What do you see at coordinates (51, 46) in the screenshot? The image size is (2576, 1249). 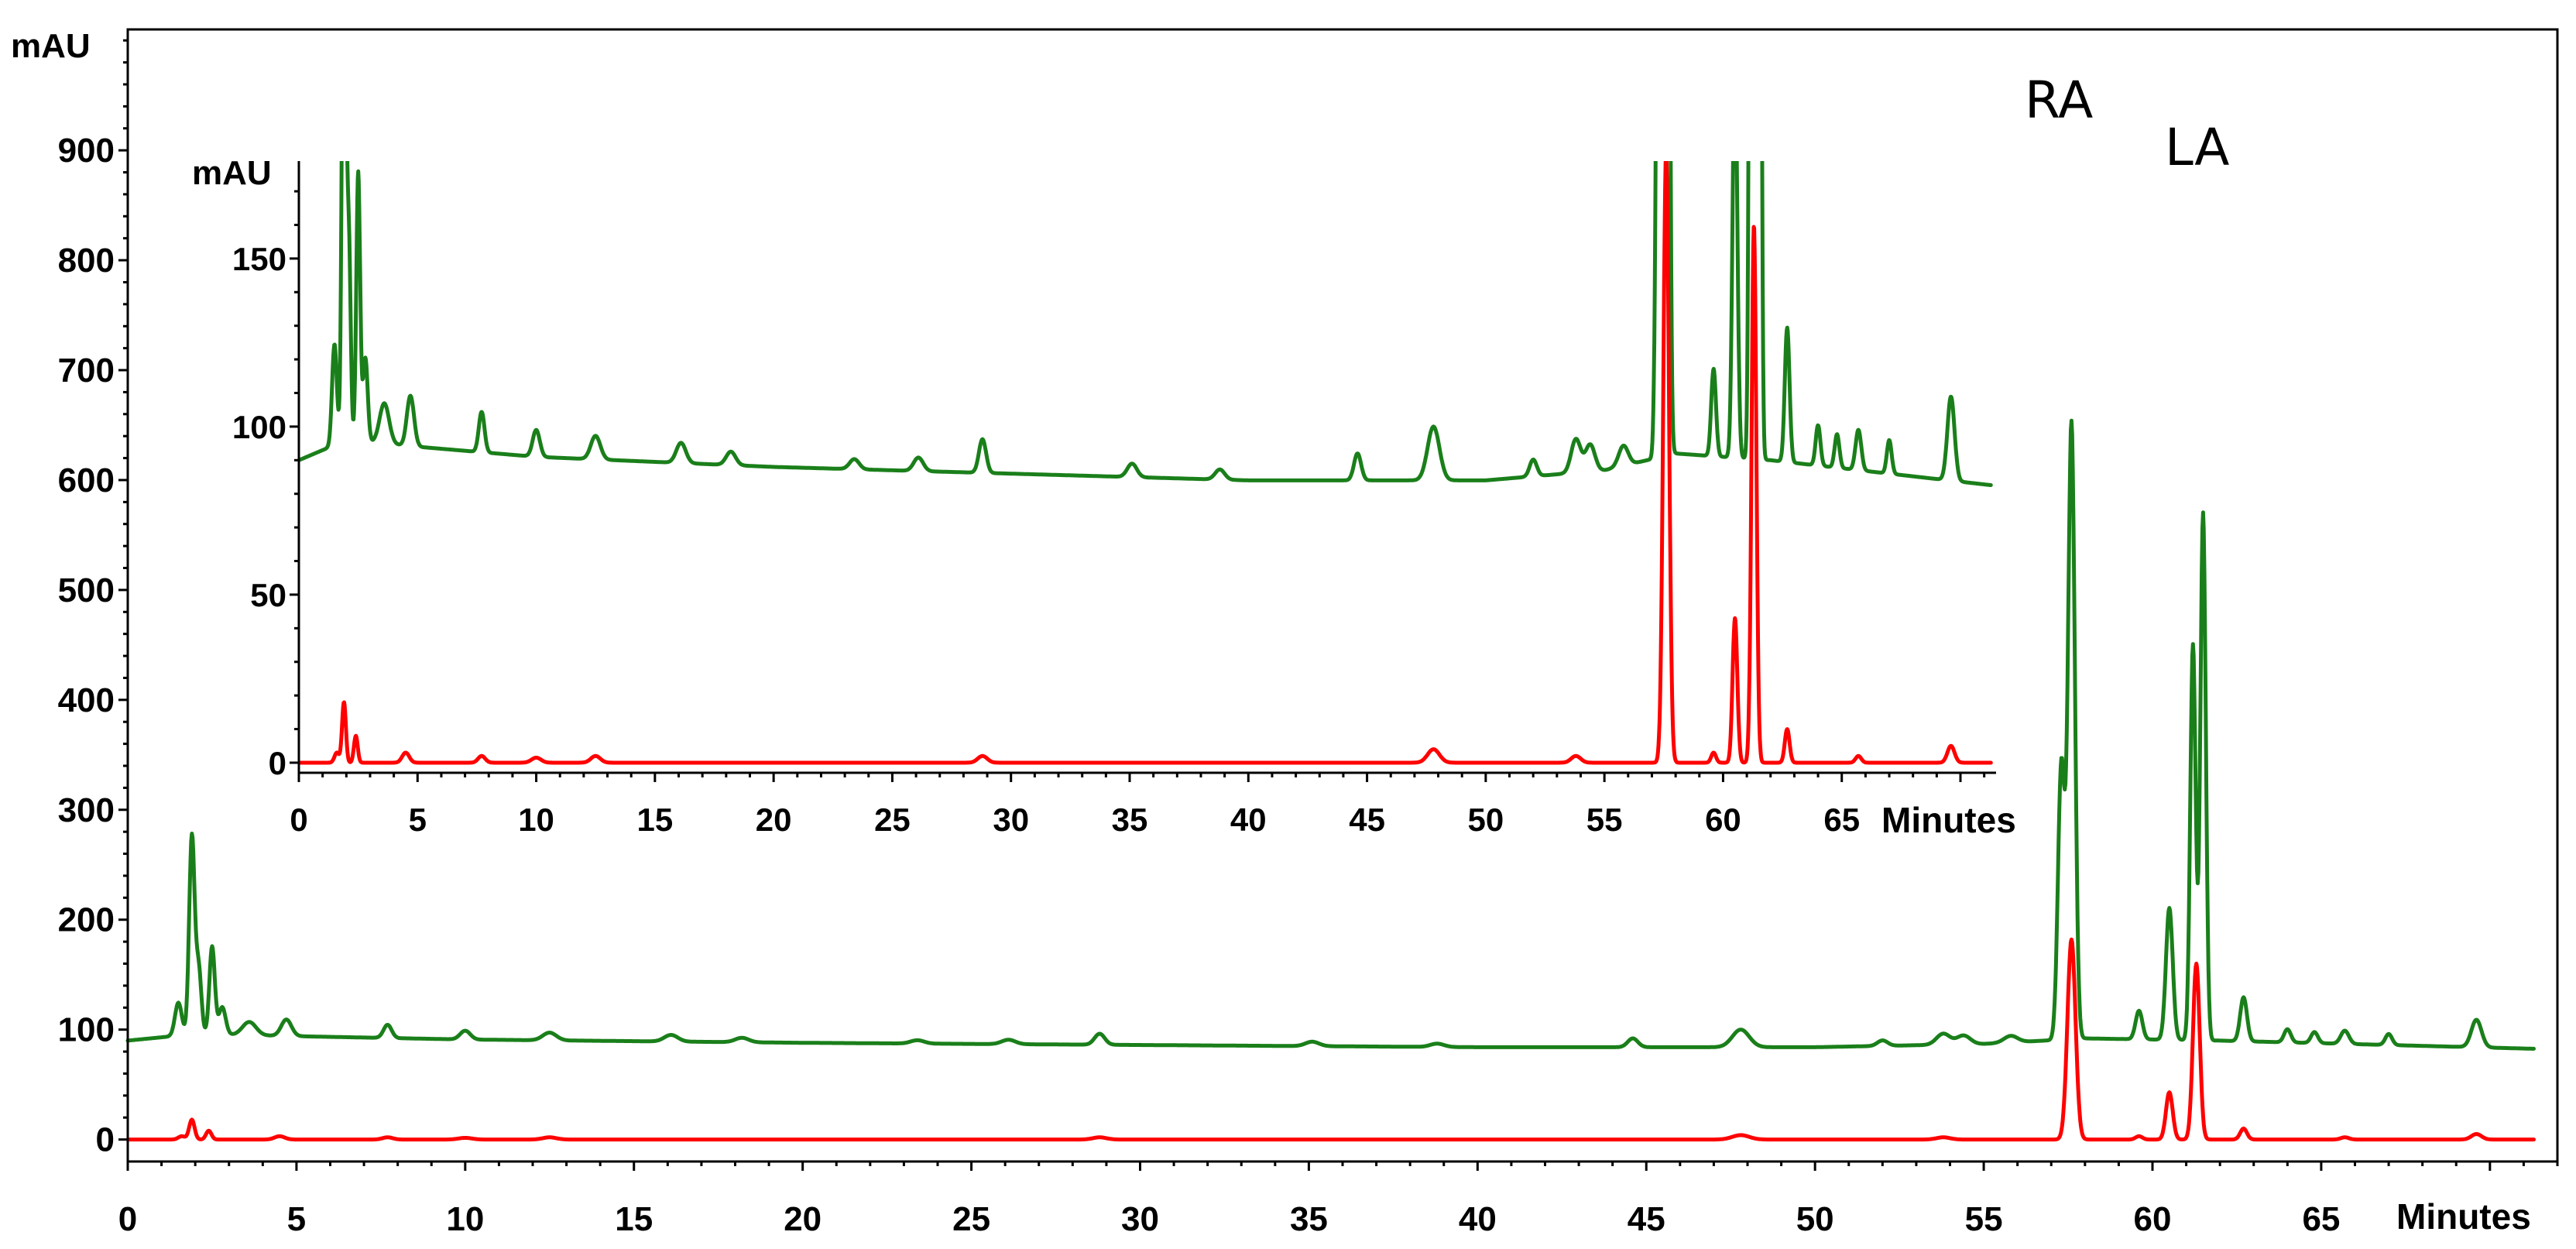 I see `main-y-unit-label: mAU` at bounding box center [51, 46].